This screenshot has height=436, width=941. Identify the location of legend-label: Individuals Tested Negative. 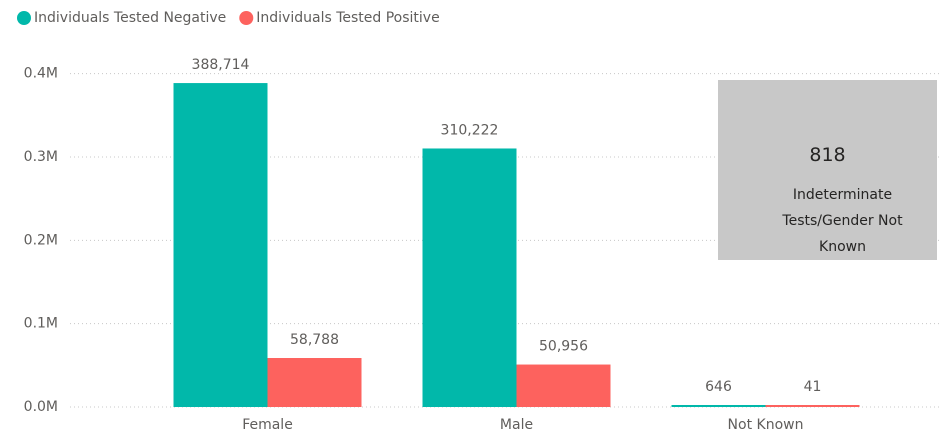
(130, 18).